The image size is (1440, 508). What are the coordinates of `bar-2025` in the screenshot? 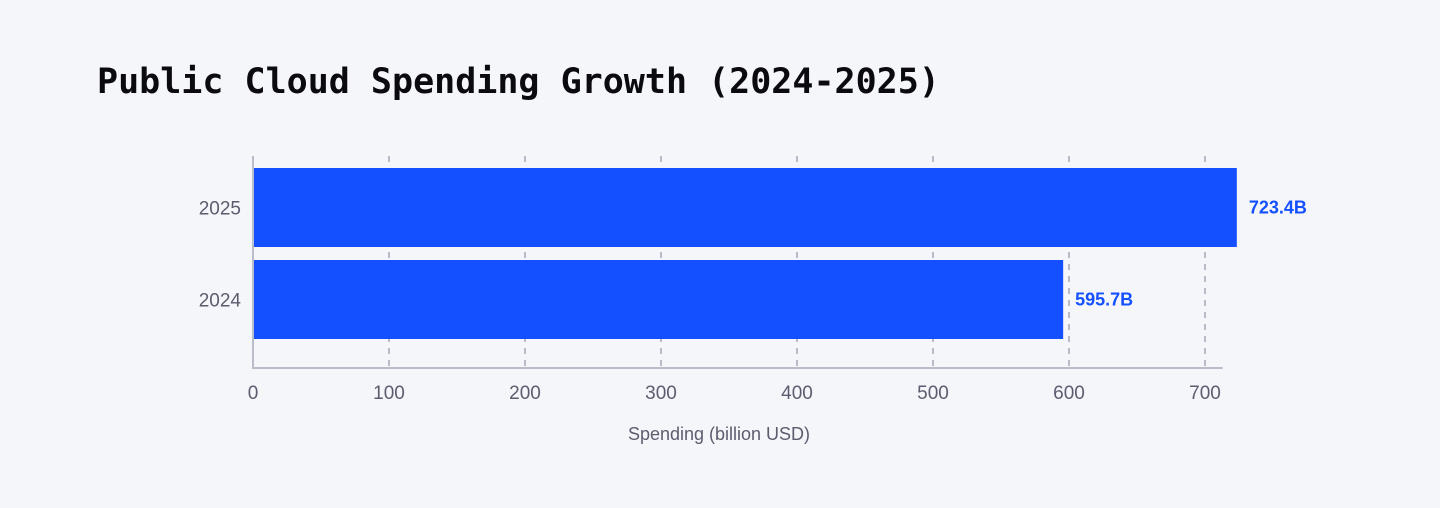 It's located at (745, 207).